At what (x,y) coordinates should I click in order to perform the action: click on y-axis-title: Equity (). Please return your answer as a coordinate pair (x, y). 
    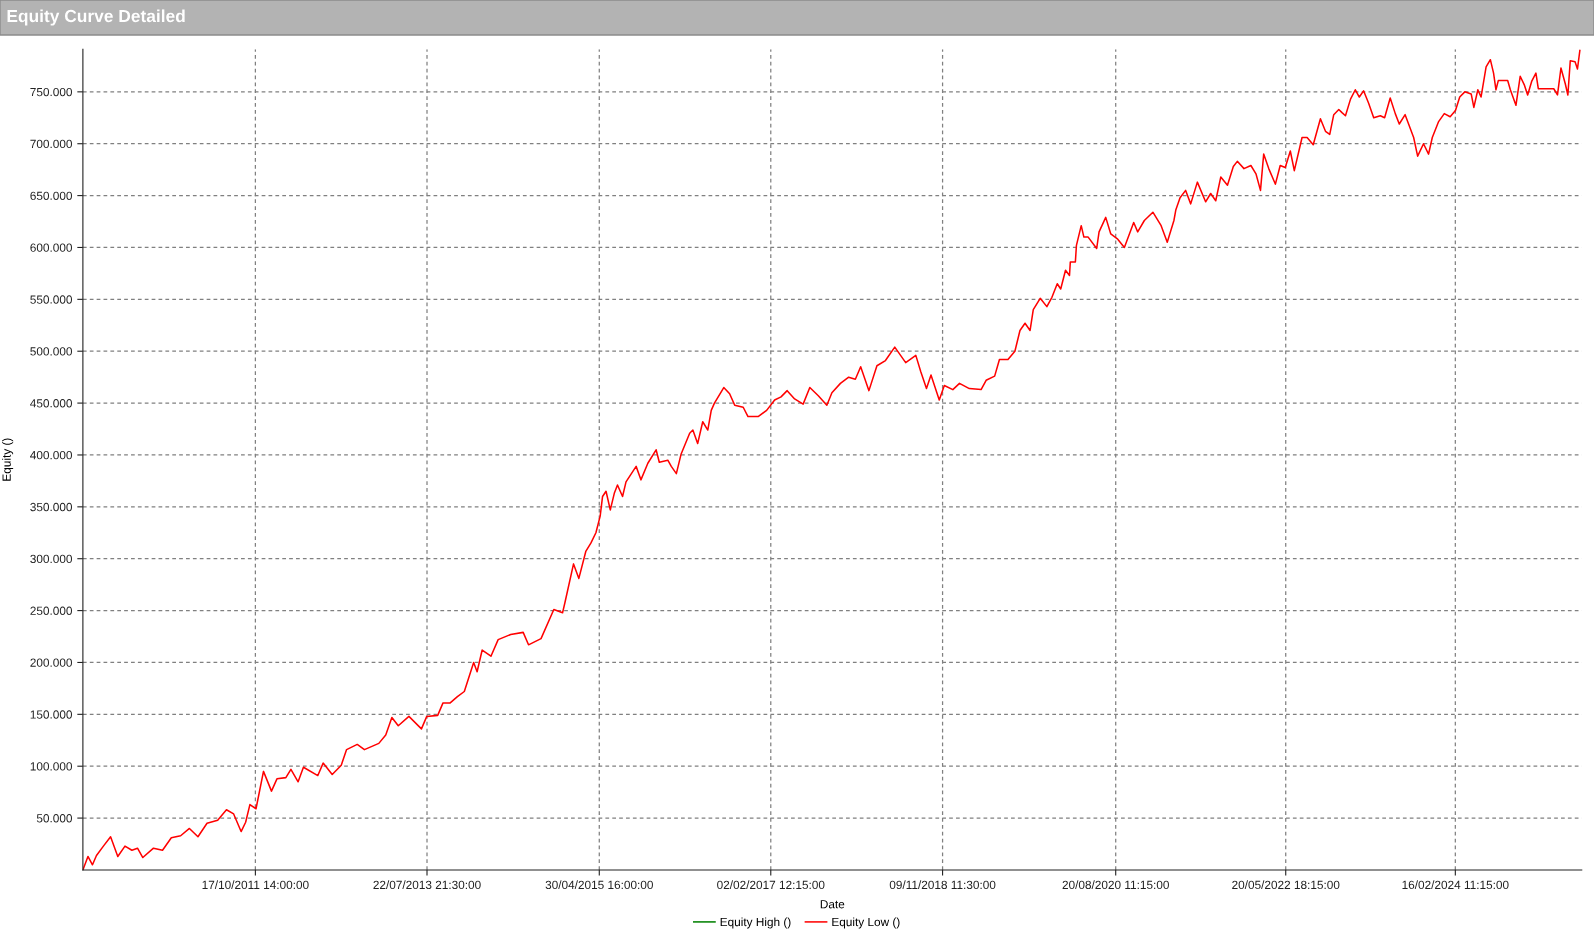
    Looking at the image, I should click on (8, 459).